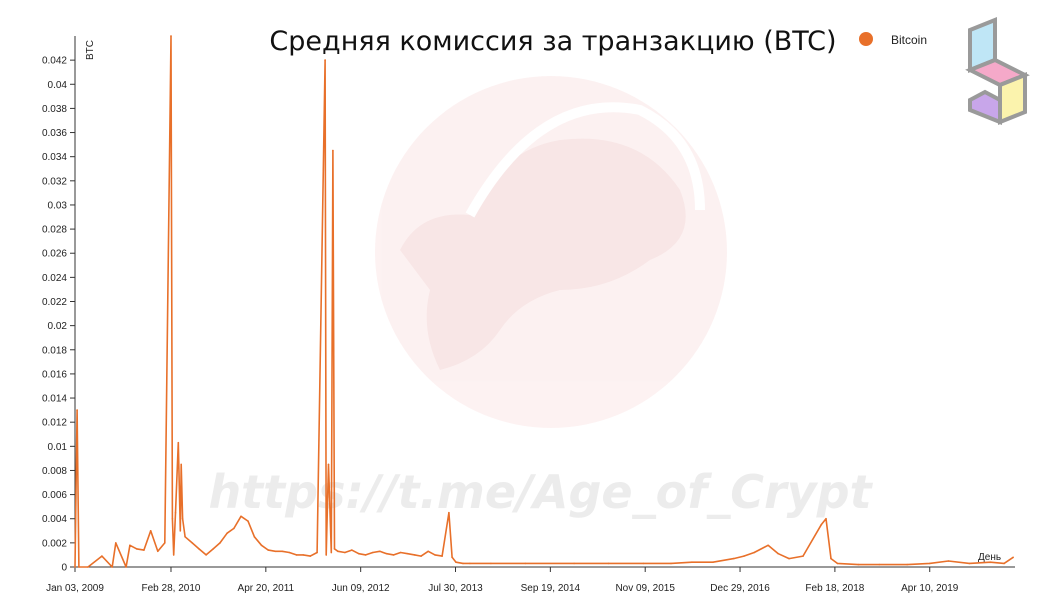 Image resolution: width=1063 pixels, height=609 pixels. What do you see at coordinates (54, 495) in the screenshot?
I see `y-tick-label: 0.006` at bounding box center [54, 495].